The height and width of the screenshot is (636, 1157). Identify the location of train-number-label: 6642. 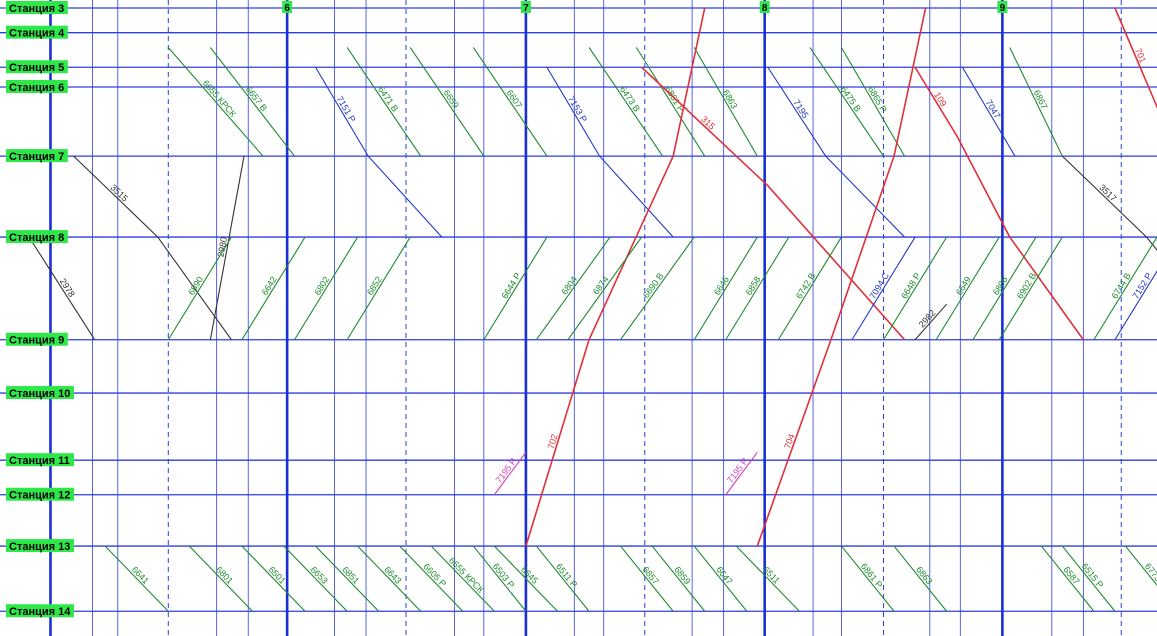
(269, 286).